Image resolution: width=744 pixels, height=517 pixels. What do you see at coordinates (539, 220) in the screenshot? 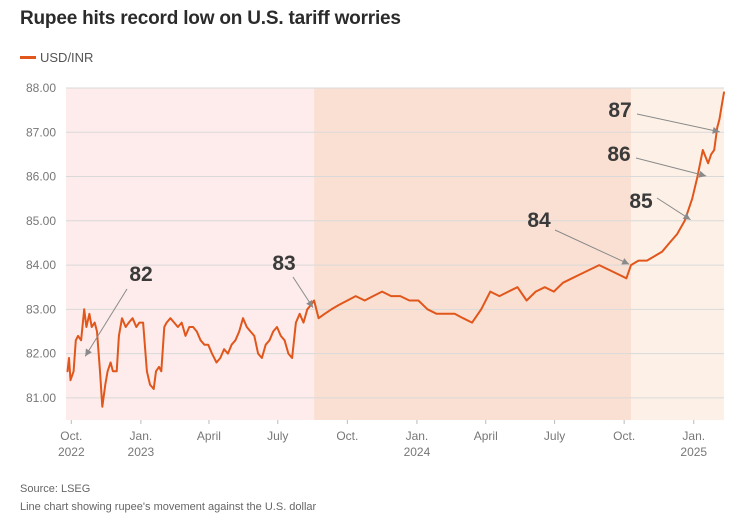
I see `annotation-label-84: 84` at bounding box center [539, 220].